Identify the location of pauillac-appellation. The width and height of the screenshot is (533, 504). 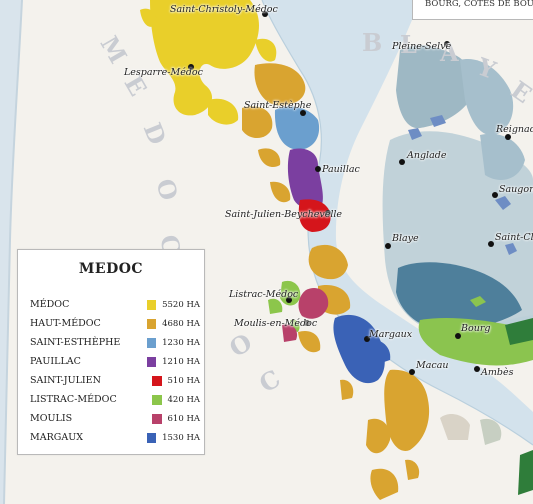
(305, 179).